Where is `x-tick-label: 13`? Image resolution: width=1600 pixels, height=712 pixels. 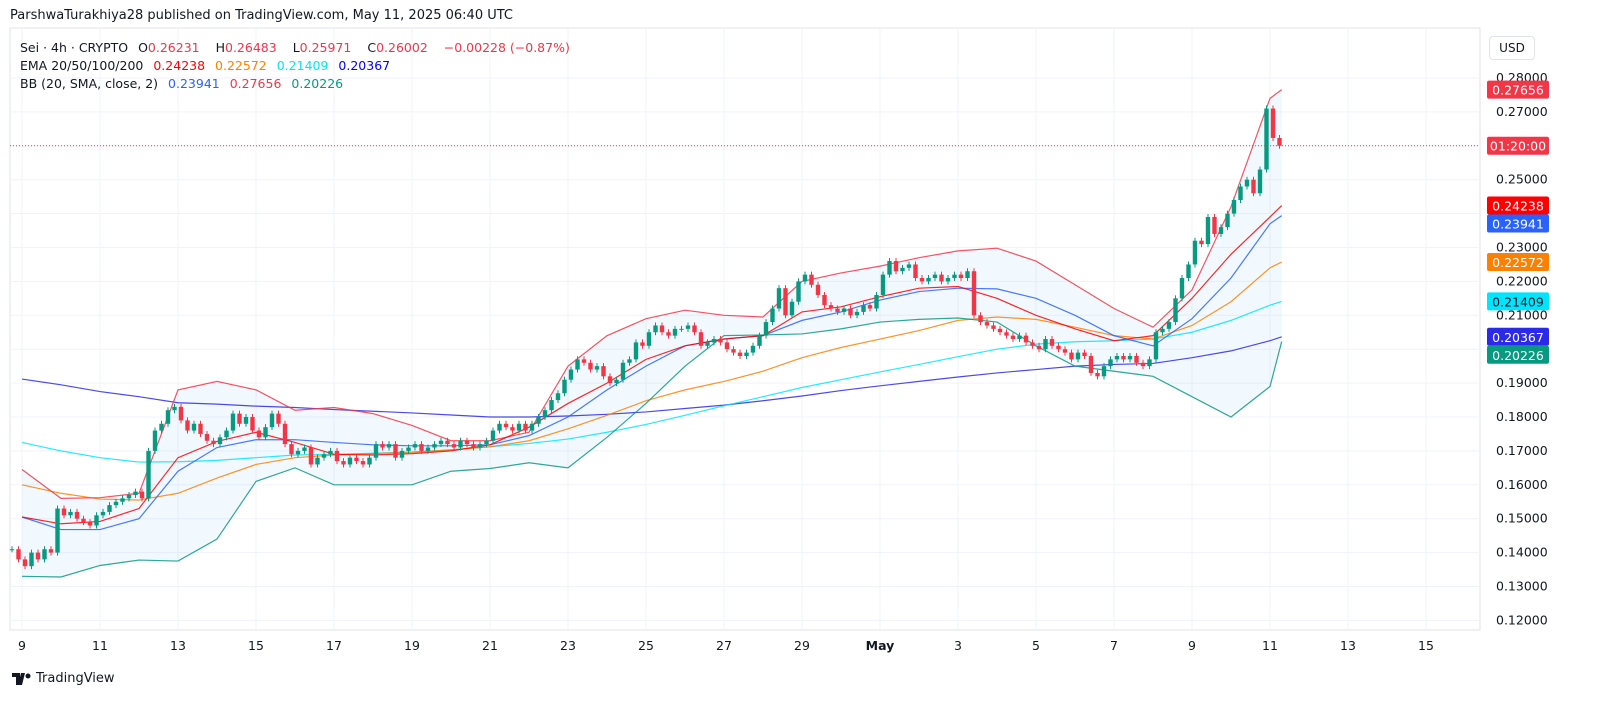
x-tick-label: 13 is located at coordinates (1348, 645).